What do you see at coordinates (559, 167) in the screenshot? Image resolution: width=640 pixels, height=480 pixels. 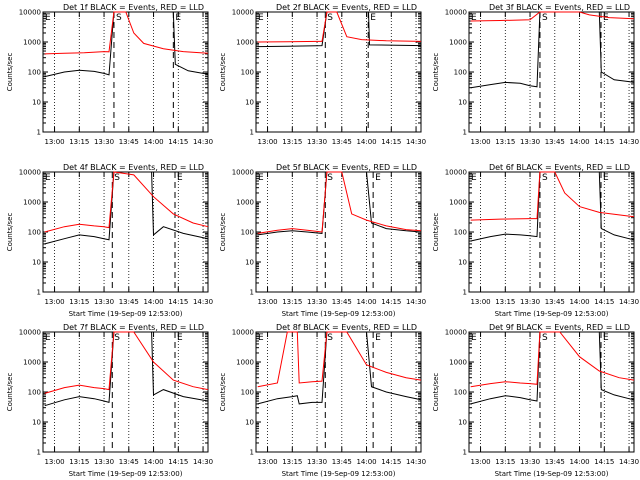 I see `panel-title: Det 6f BLACK = Events, RED = LLD` at bounding box center [559, 167].